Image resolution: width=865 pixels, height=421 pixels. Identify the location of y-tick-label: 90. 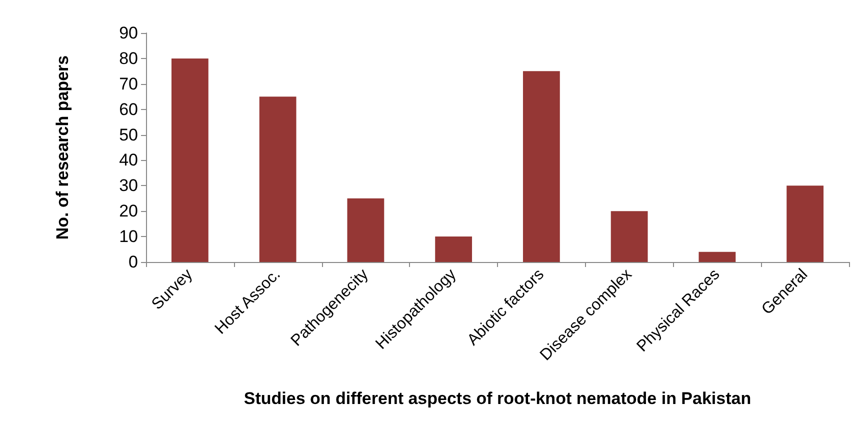
(128, 33).